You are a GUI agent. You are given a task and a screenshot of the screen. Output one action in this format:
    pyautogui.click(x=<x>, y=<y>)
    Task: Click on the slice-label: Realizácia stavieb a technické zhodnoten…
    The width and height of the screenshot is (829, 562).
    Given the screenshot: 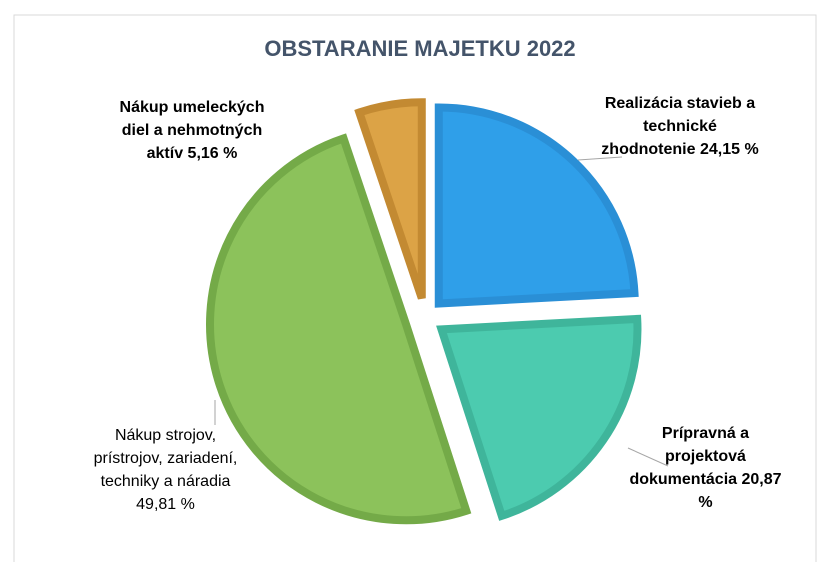 What is the action you would take?
    pyautogui.click(x=680, y=126)
    